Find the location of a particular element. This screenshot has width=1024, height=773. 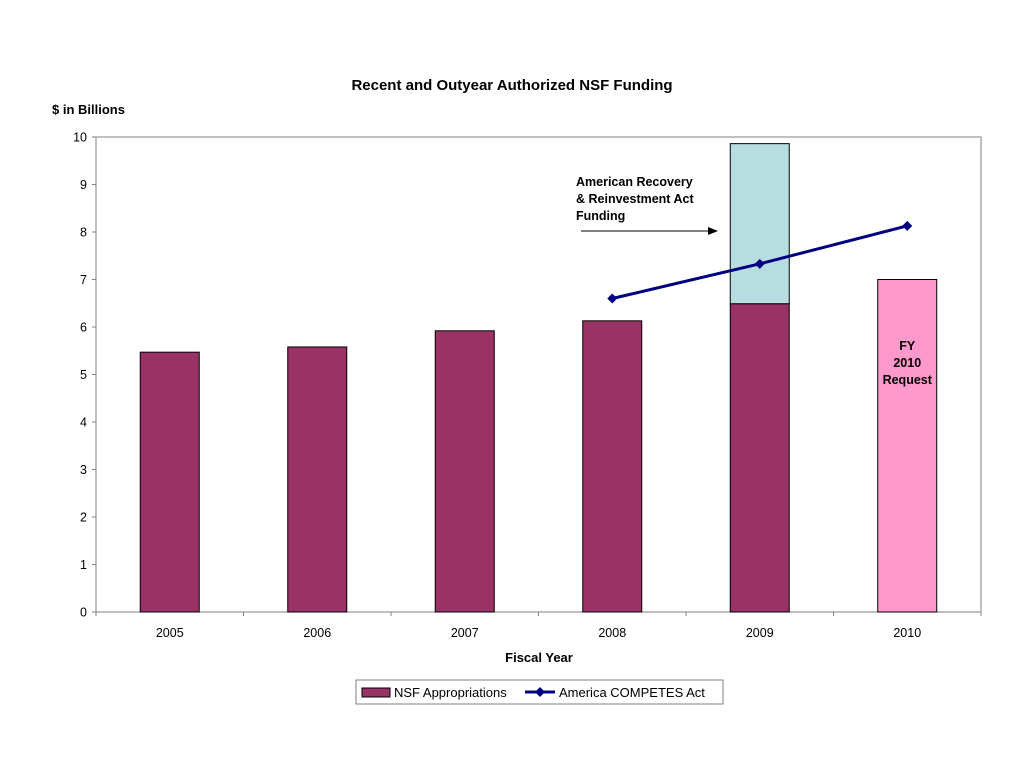

y-tick-label: 10 is located at coordinates (80, 138).